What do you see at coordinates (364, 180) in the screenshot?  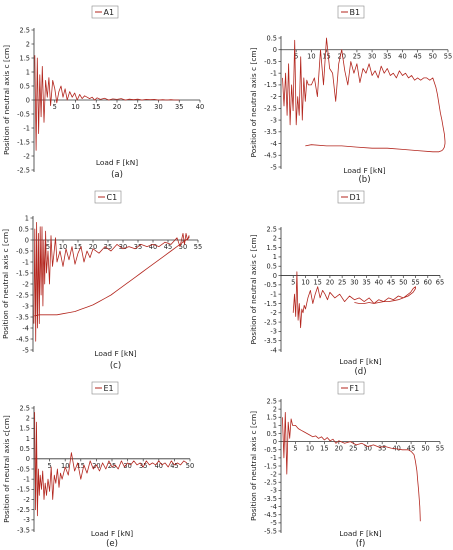 I see `panel-caption: (b)` at bounding box center [364, 180].